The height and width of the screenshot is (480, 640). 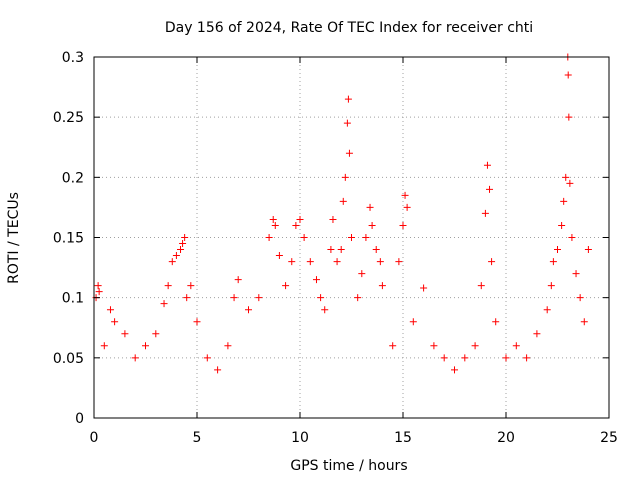 What do you see at coordinates (73, 58) in the screenshot?
I see `y-tick-label: 0.3` at bounding box center [73, 58].